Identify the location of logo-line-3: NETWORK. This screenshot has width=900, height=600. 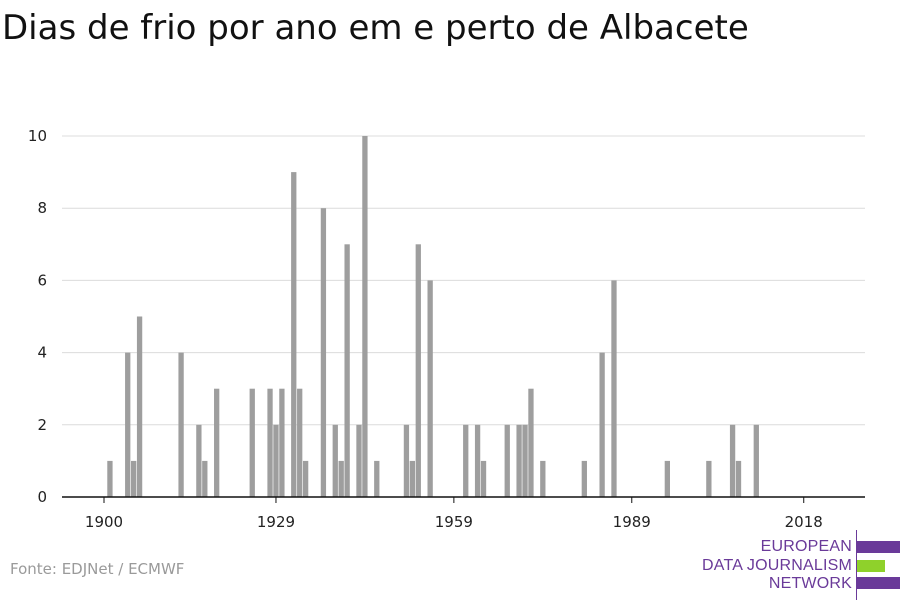
(810, 583).